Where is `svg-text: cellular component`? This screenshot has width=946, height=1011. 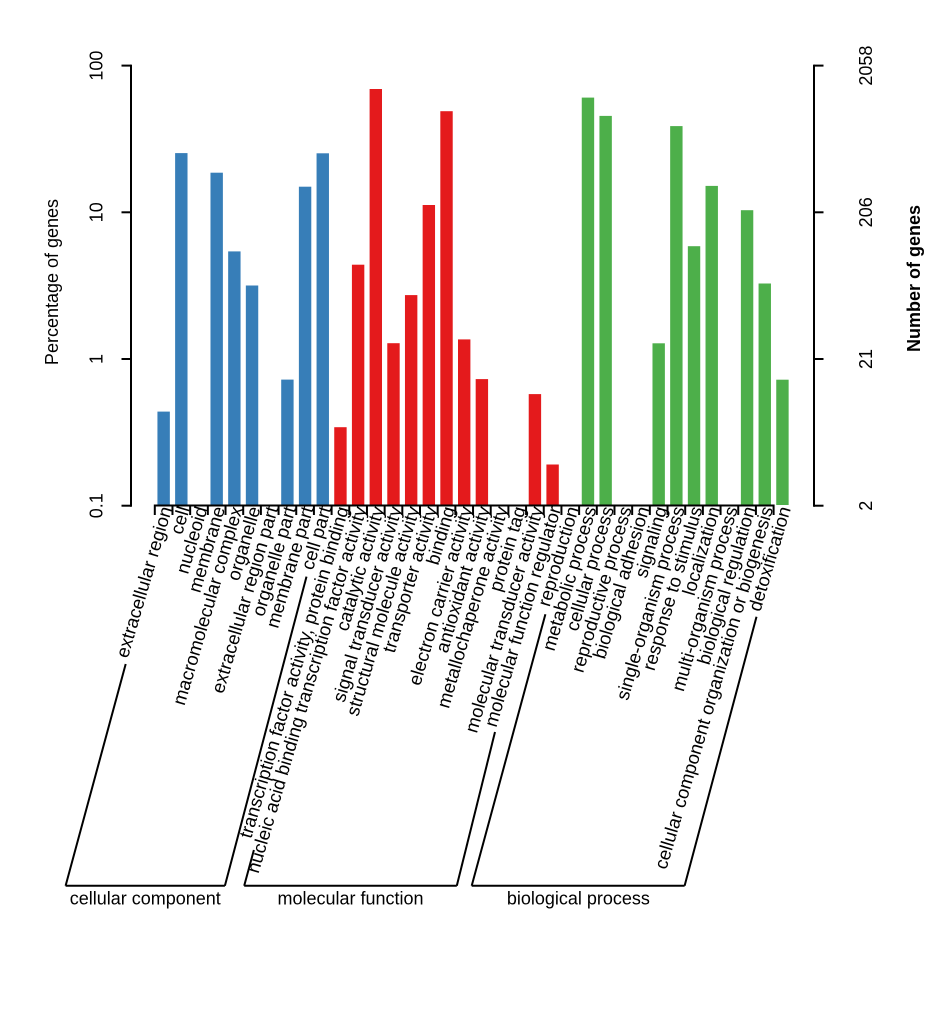 svg-text: cellular component is located at coordinates (145, 899).